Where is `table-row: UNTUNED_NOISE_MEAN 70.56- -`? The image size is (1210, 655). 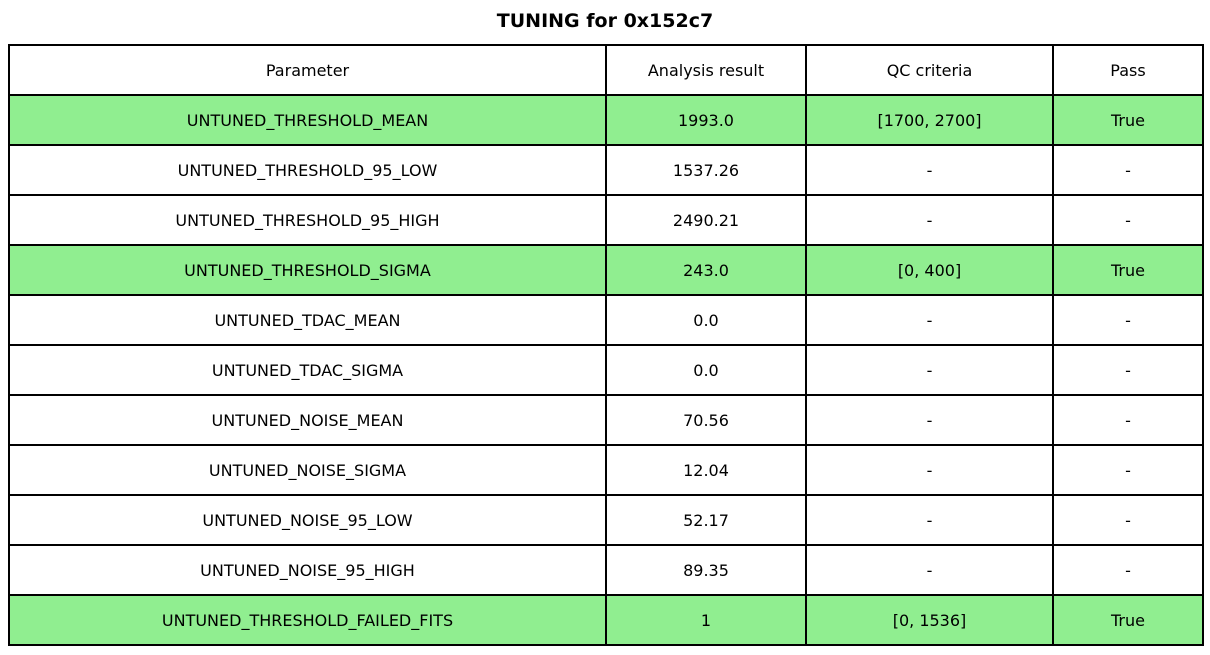 table-row: UNTUNED_NOISE_MEAN 70.56- - is located at coordinates (606, 420).